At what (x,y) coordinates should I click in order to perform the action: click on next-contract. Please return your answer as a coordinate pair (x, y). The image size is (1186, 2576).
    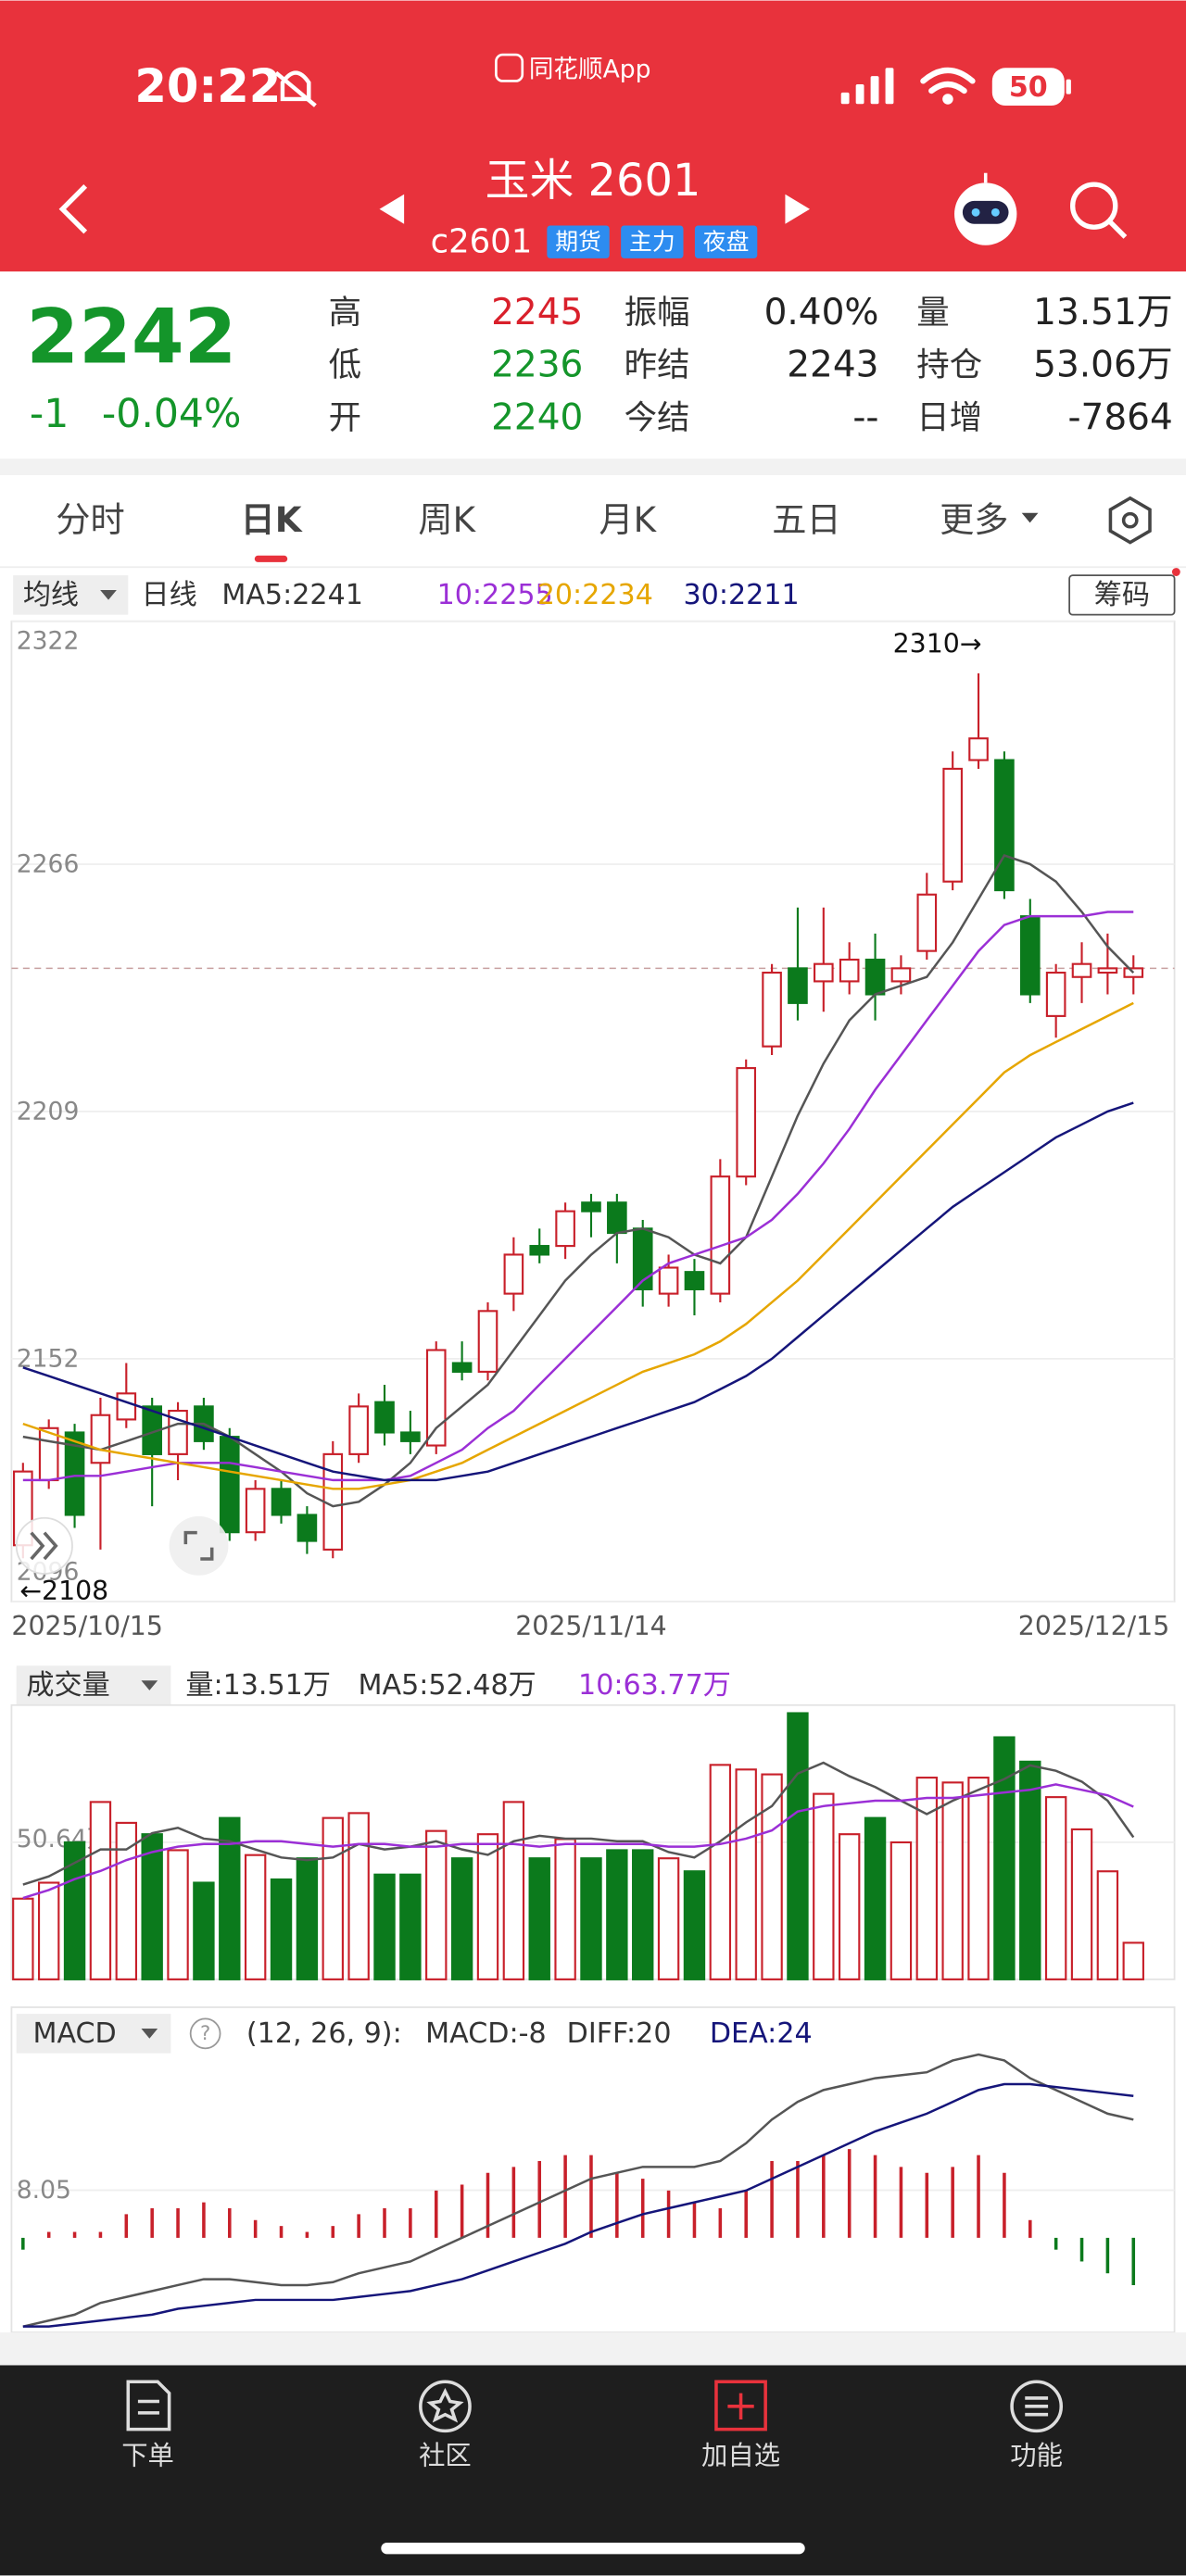
    Looking at the image, I should click on (798, 209).